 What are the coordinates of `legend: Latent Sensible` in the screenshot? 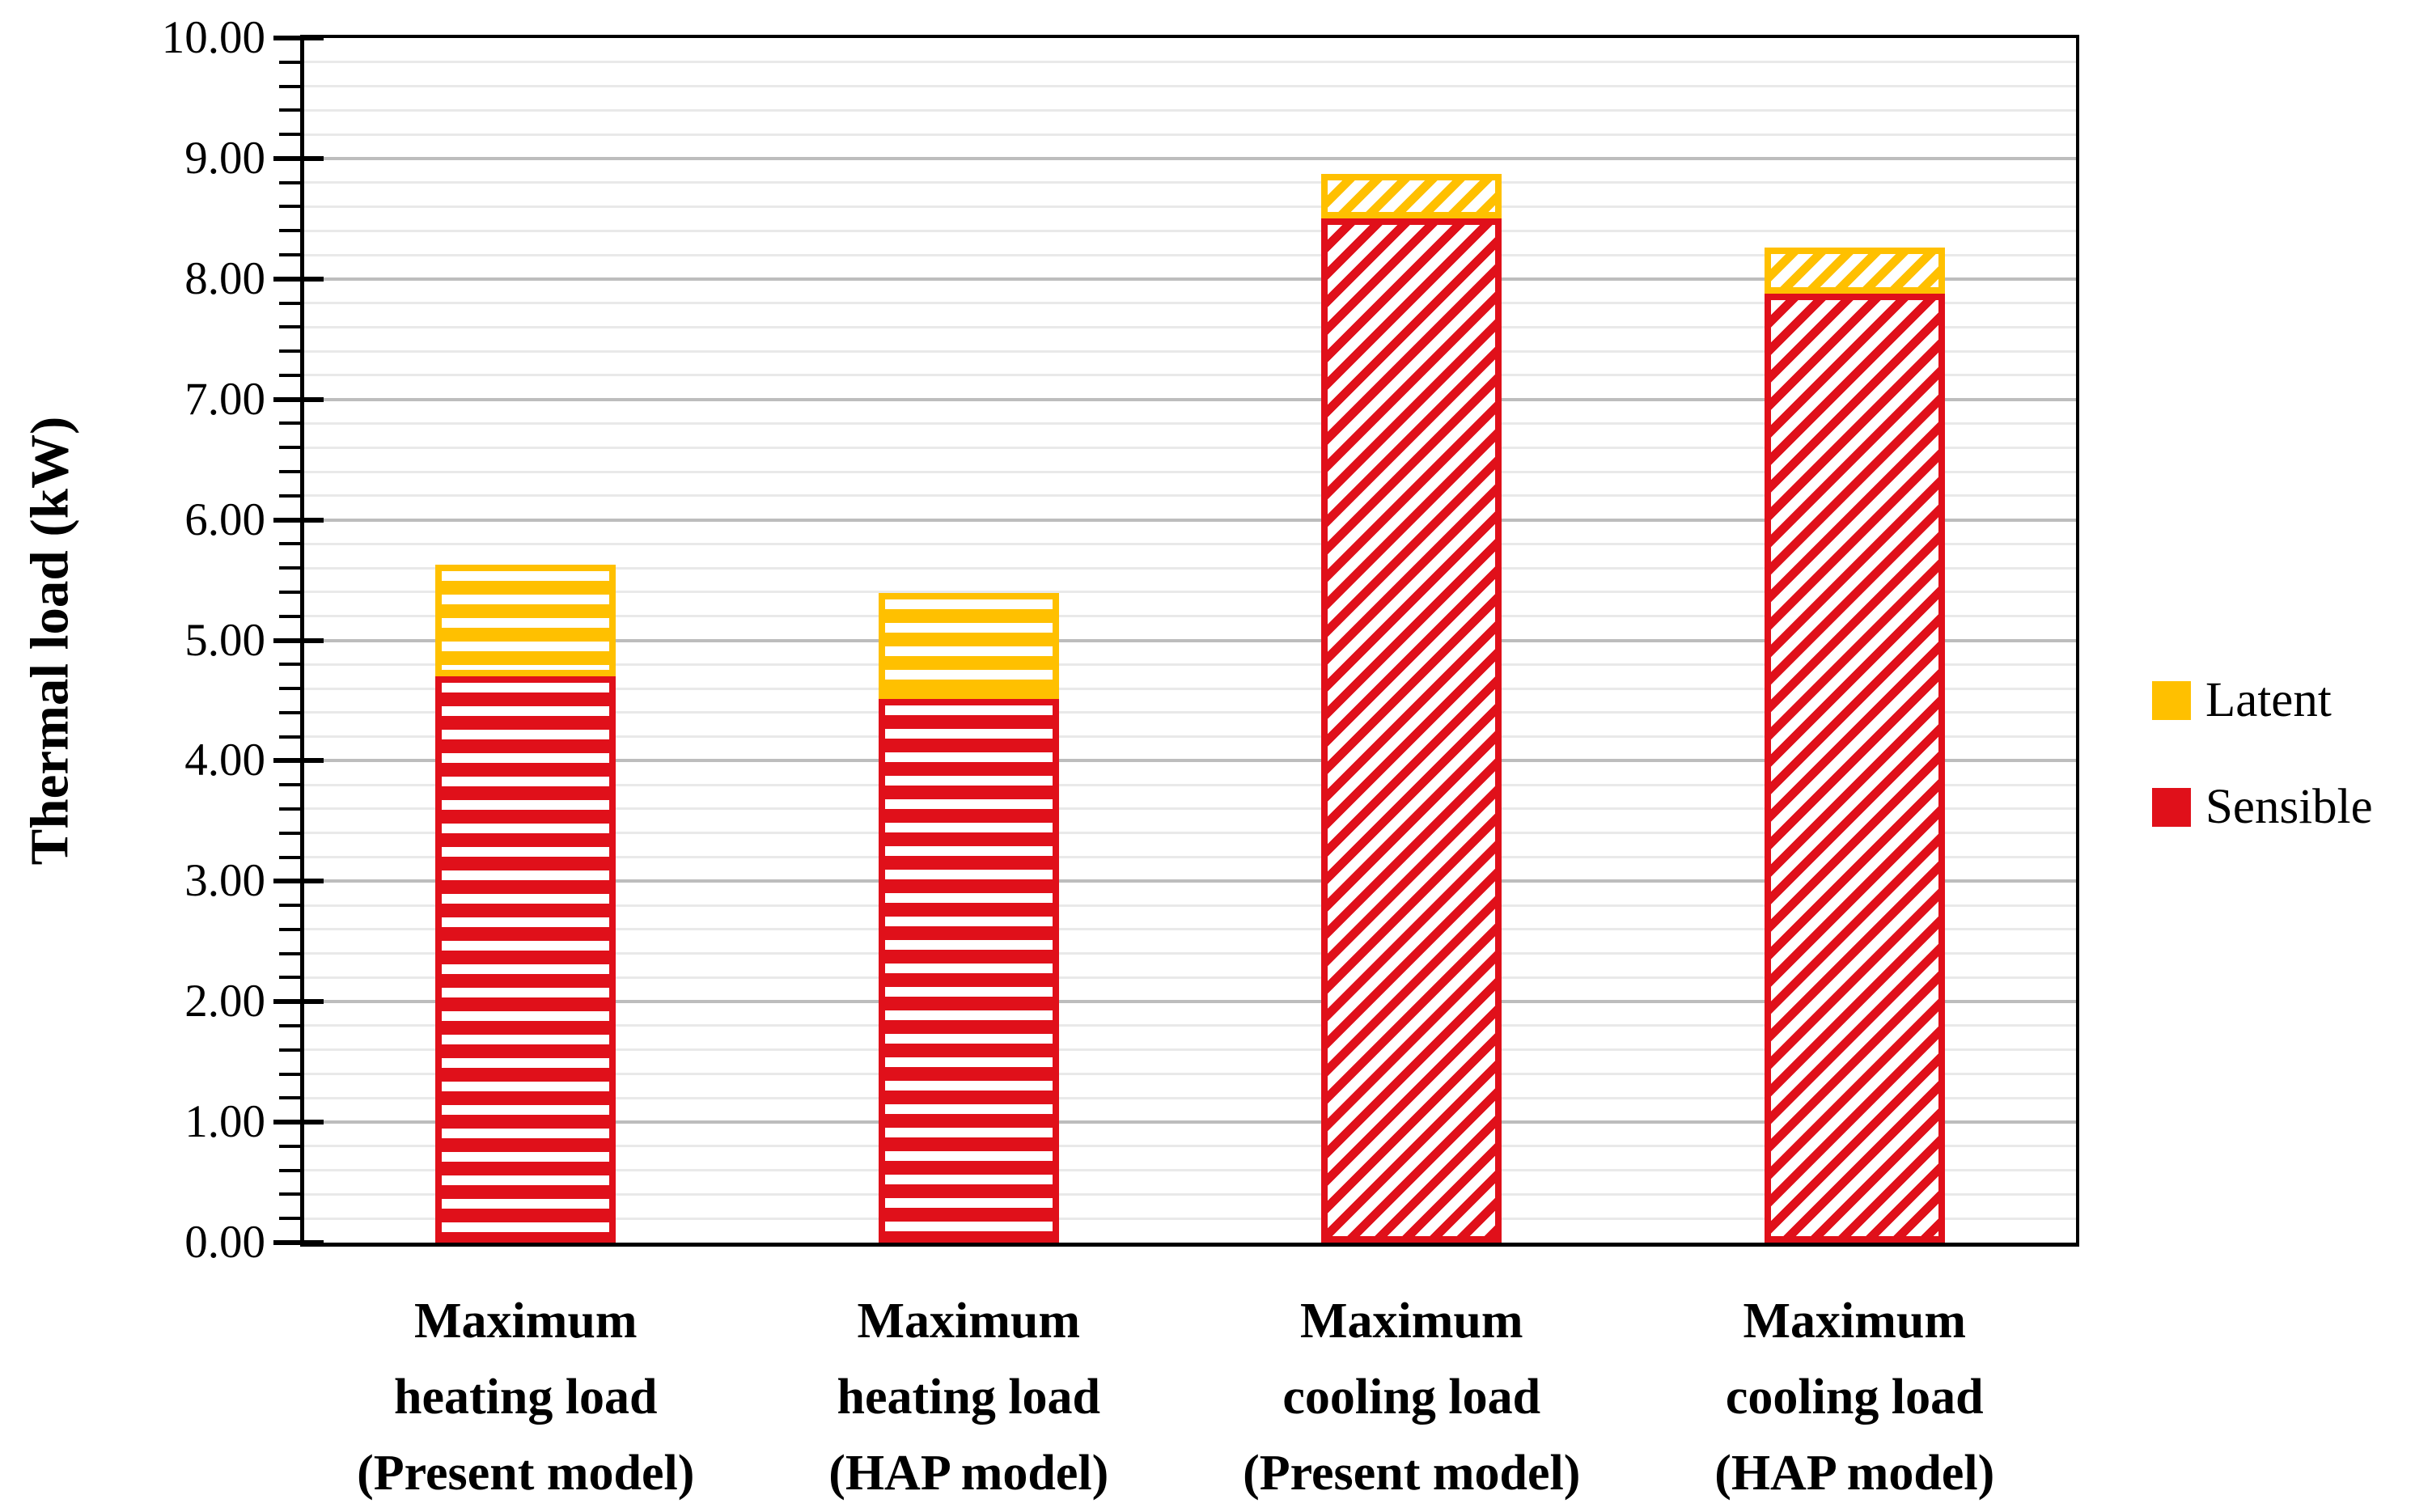 It's located at (2262, 784).